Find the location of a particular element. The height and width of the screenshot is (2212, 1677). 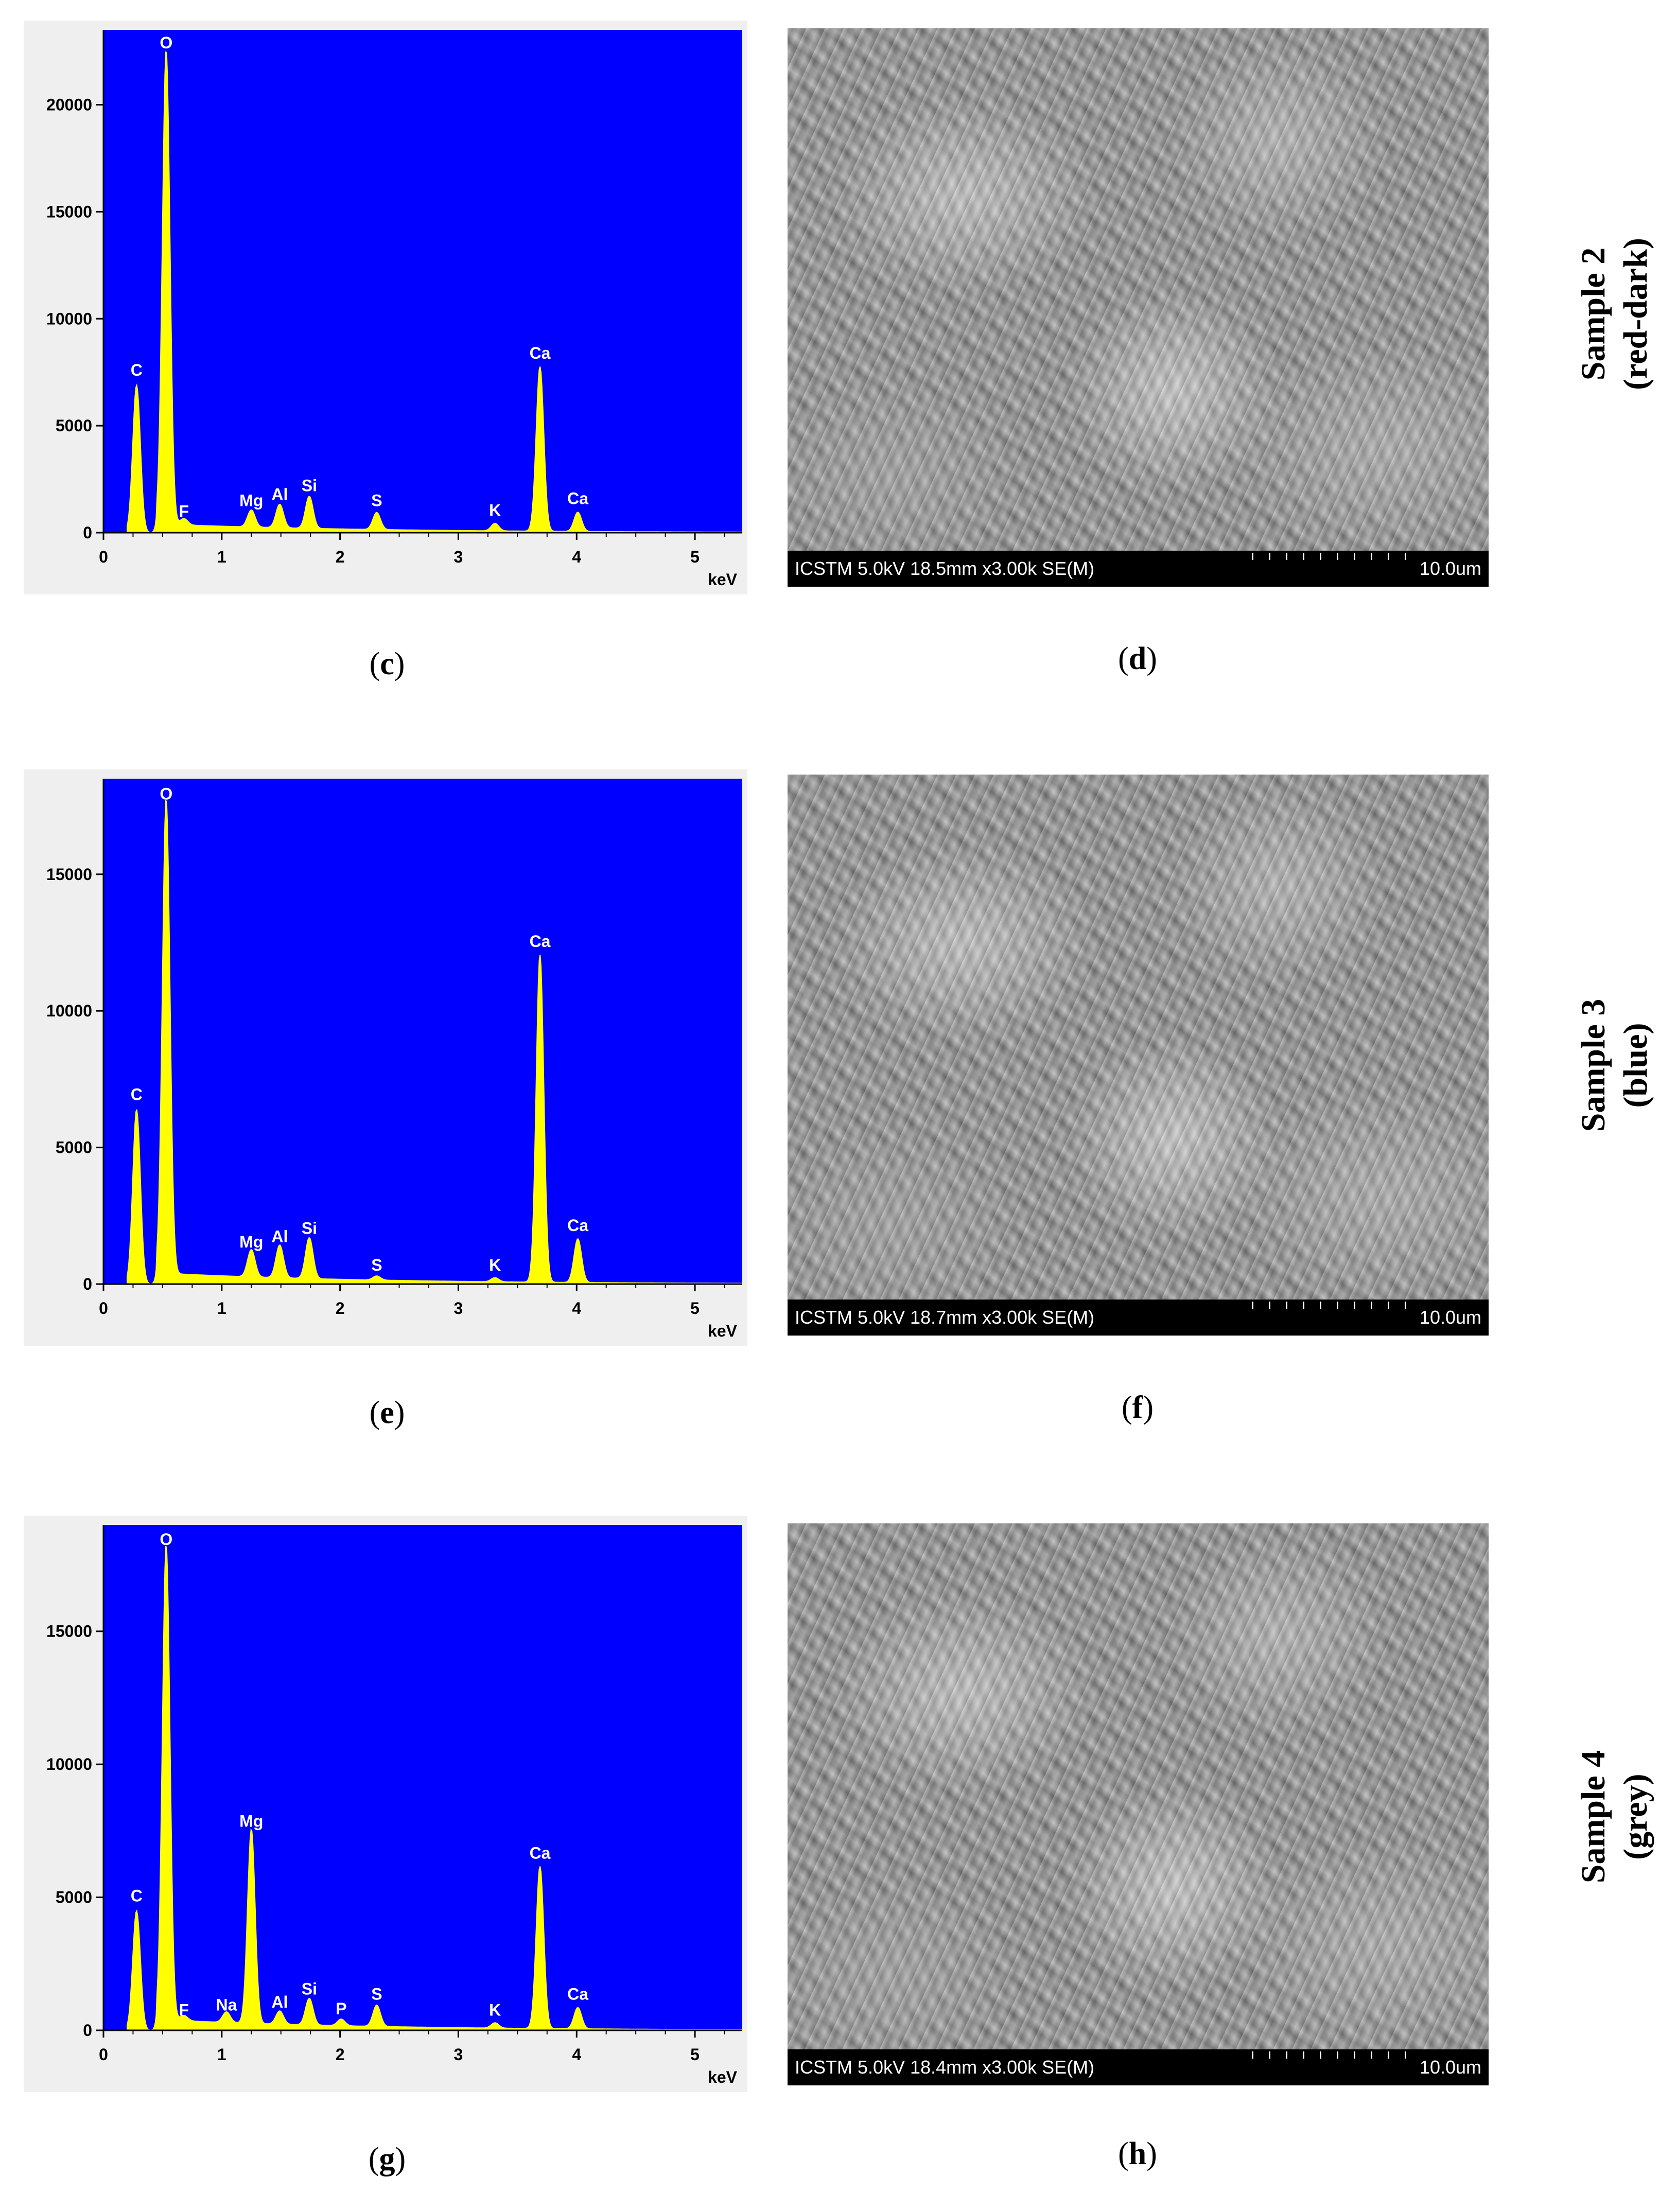

sem-image-3: ICSTM 5.0kV 18.4mm x3.00k SE(M) 10.0um is located at coordinates (1138, 1804).